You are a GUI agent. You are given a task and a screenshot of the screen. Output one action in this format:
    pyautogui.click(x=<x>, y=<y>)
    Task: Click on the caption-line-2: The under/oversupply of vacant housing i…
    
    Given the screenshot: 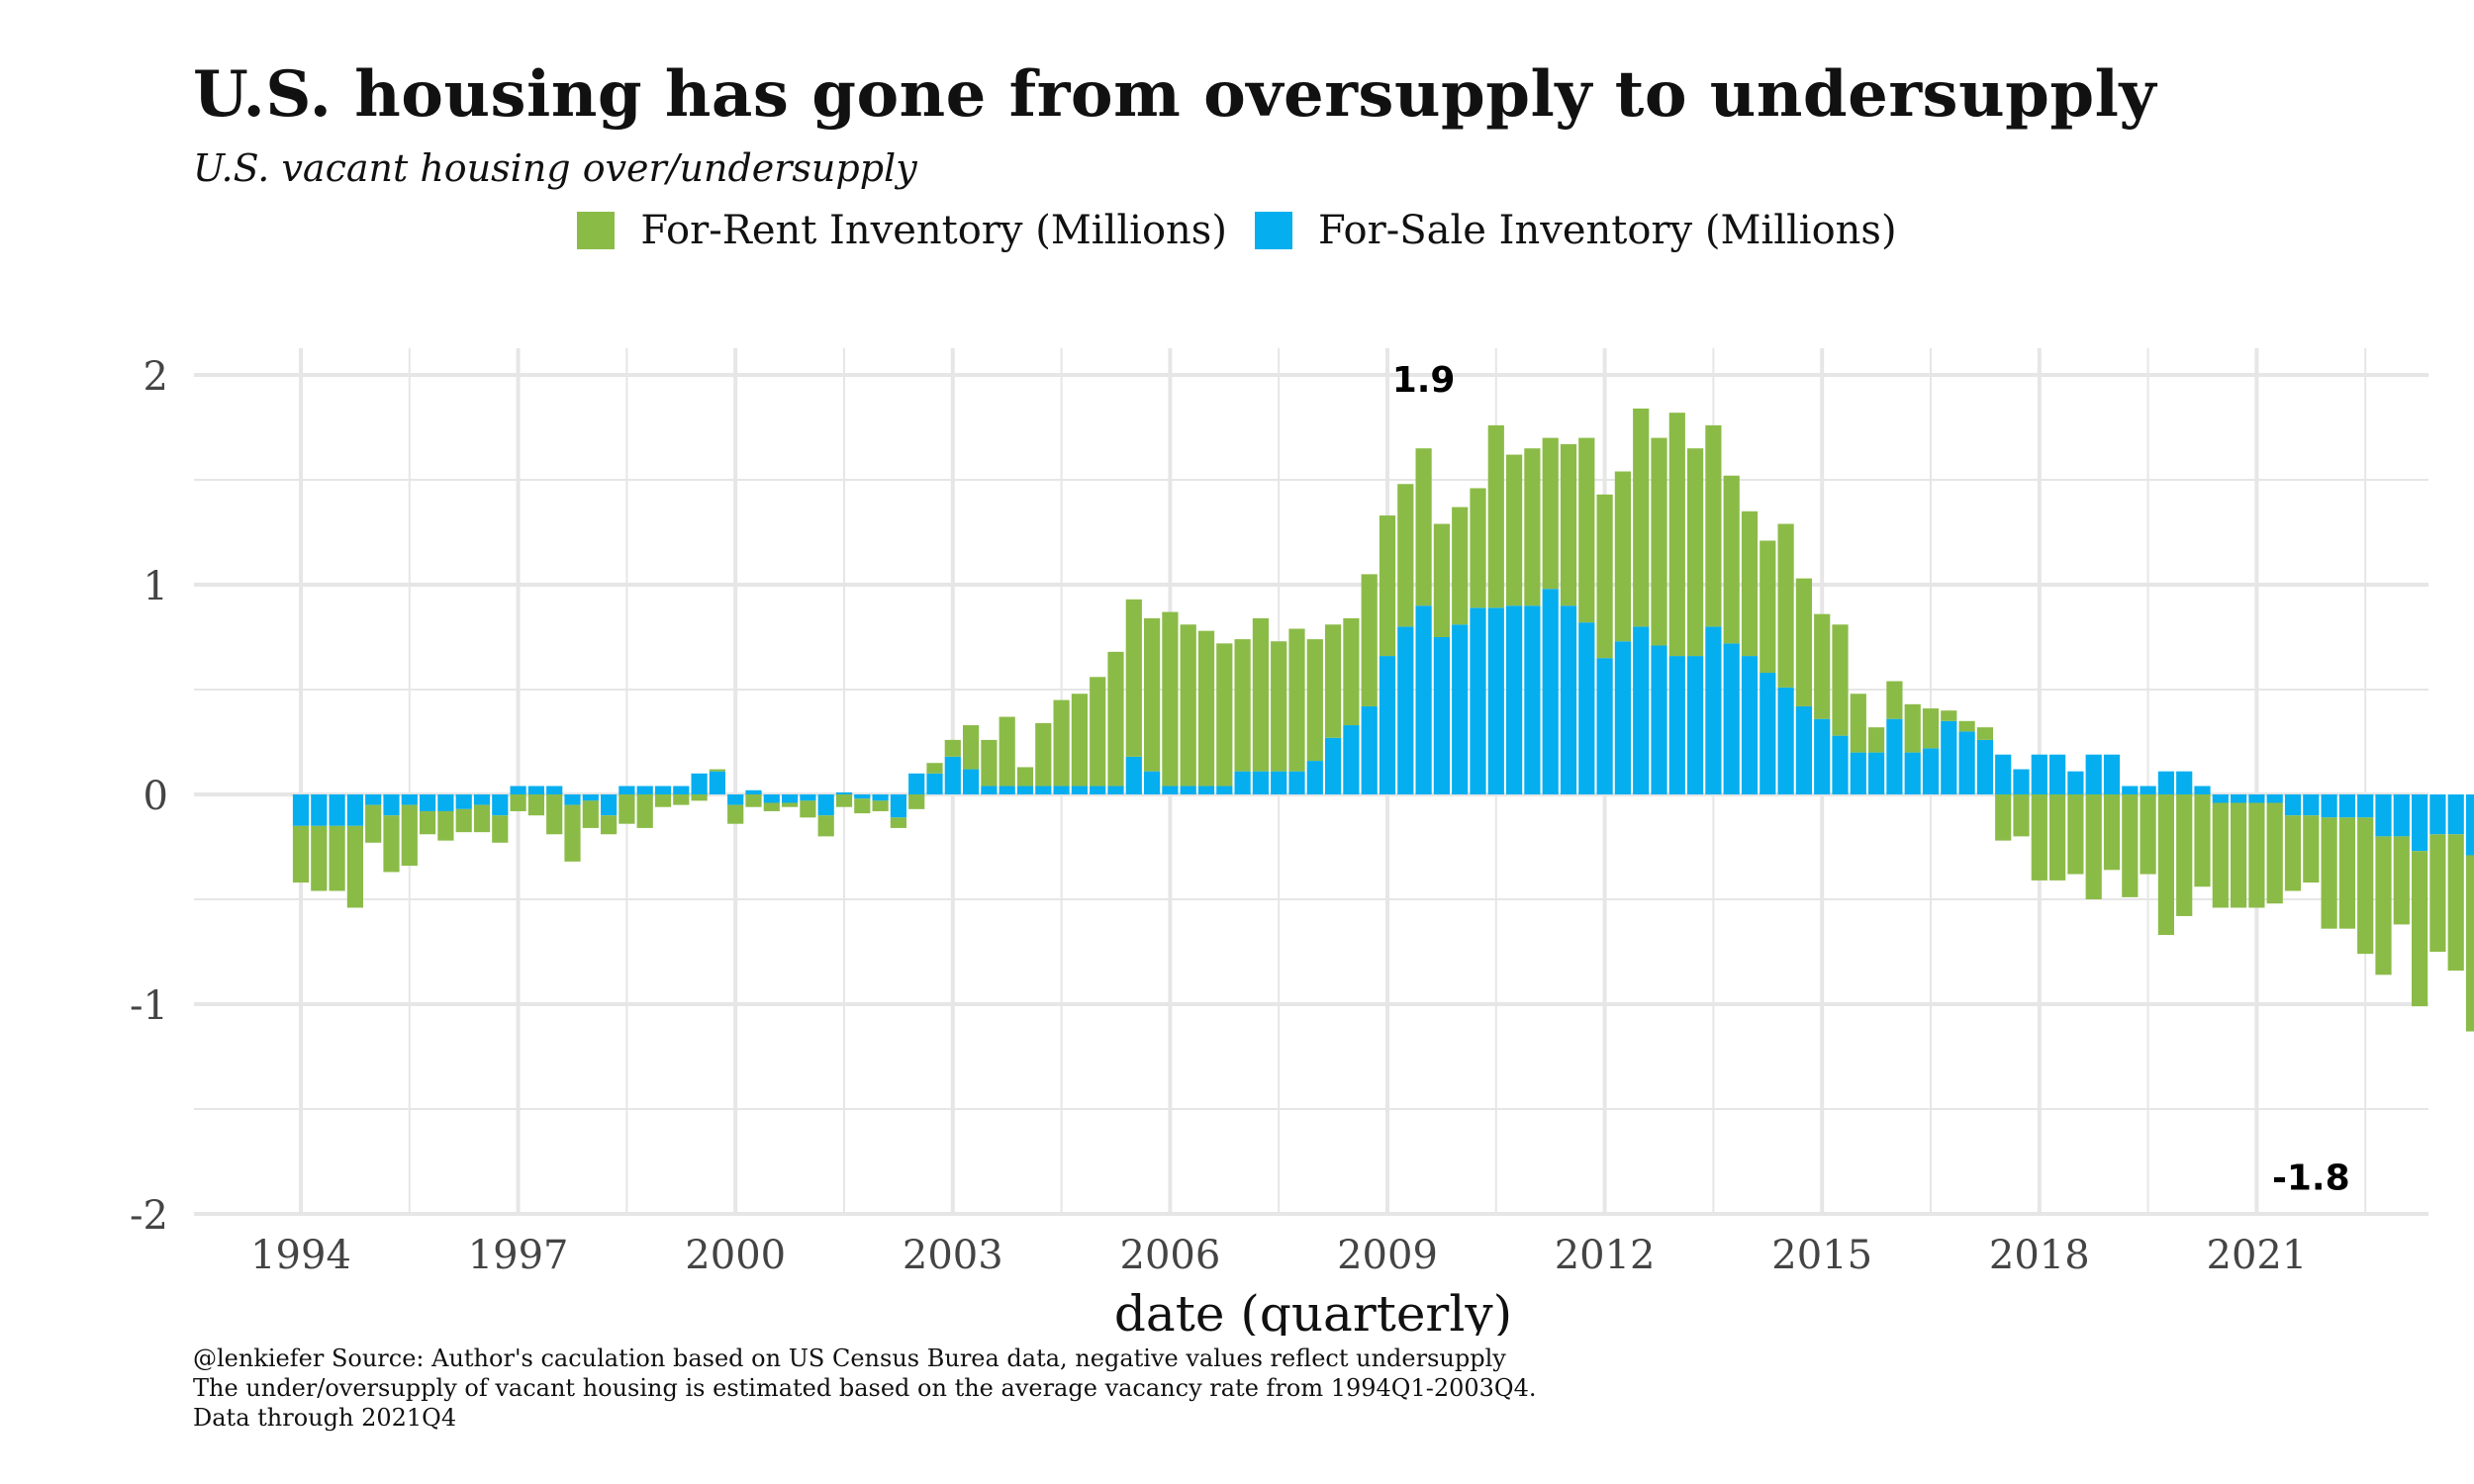 What is the action you would take?
    pyautogui.click(x=865, y=1388)
    